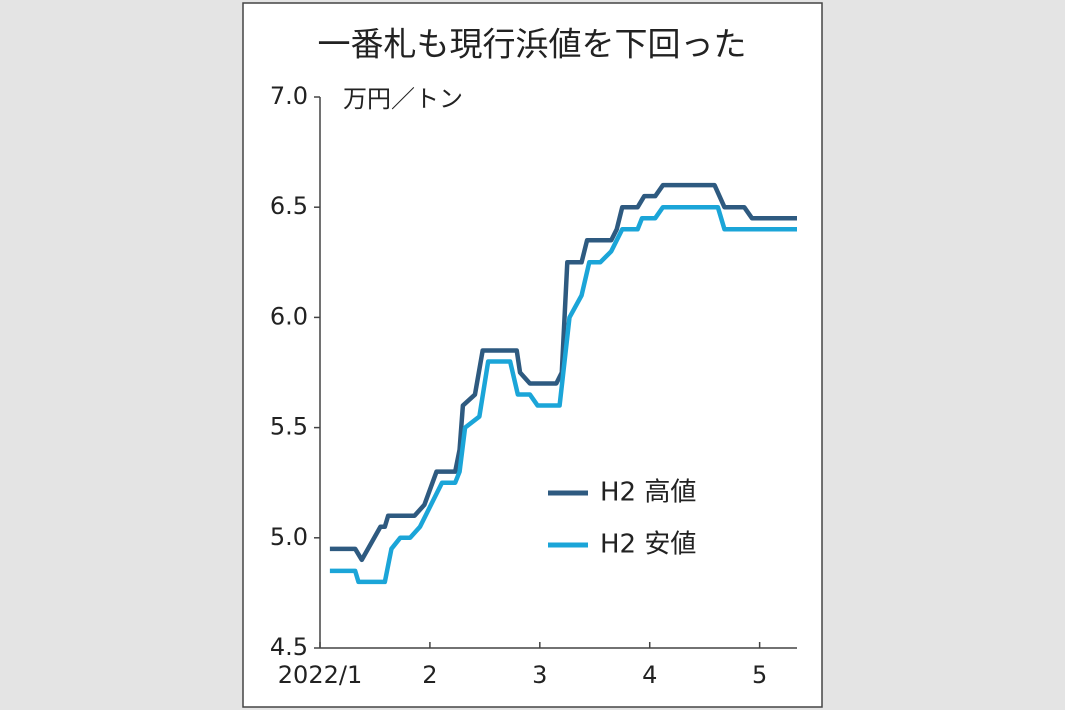 The image size is (1065, 710). I want to click on y-tick-label: 6.0, so click(289, 316).